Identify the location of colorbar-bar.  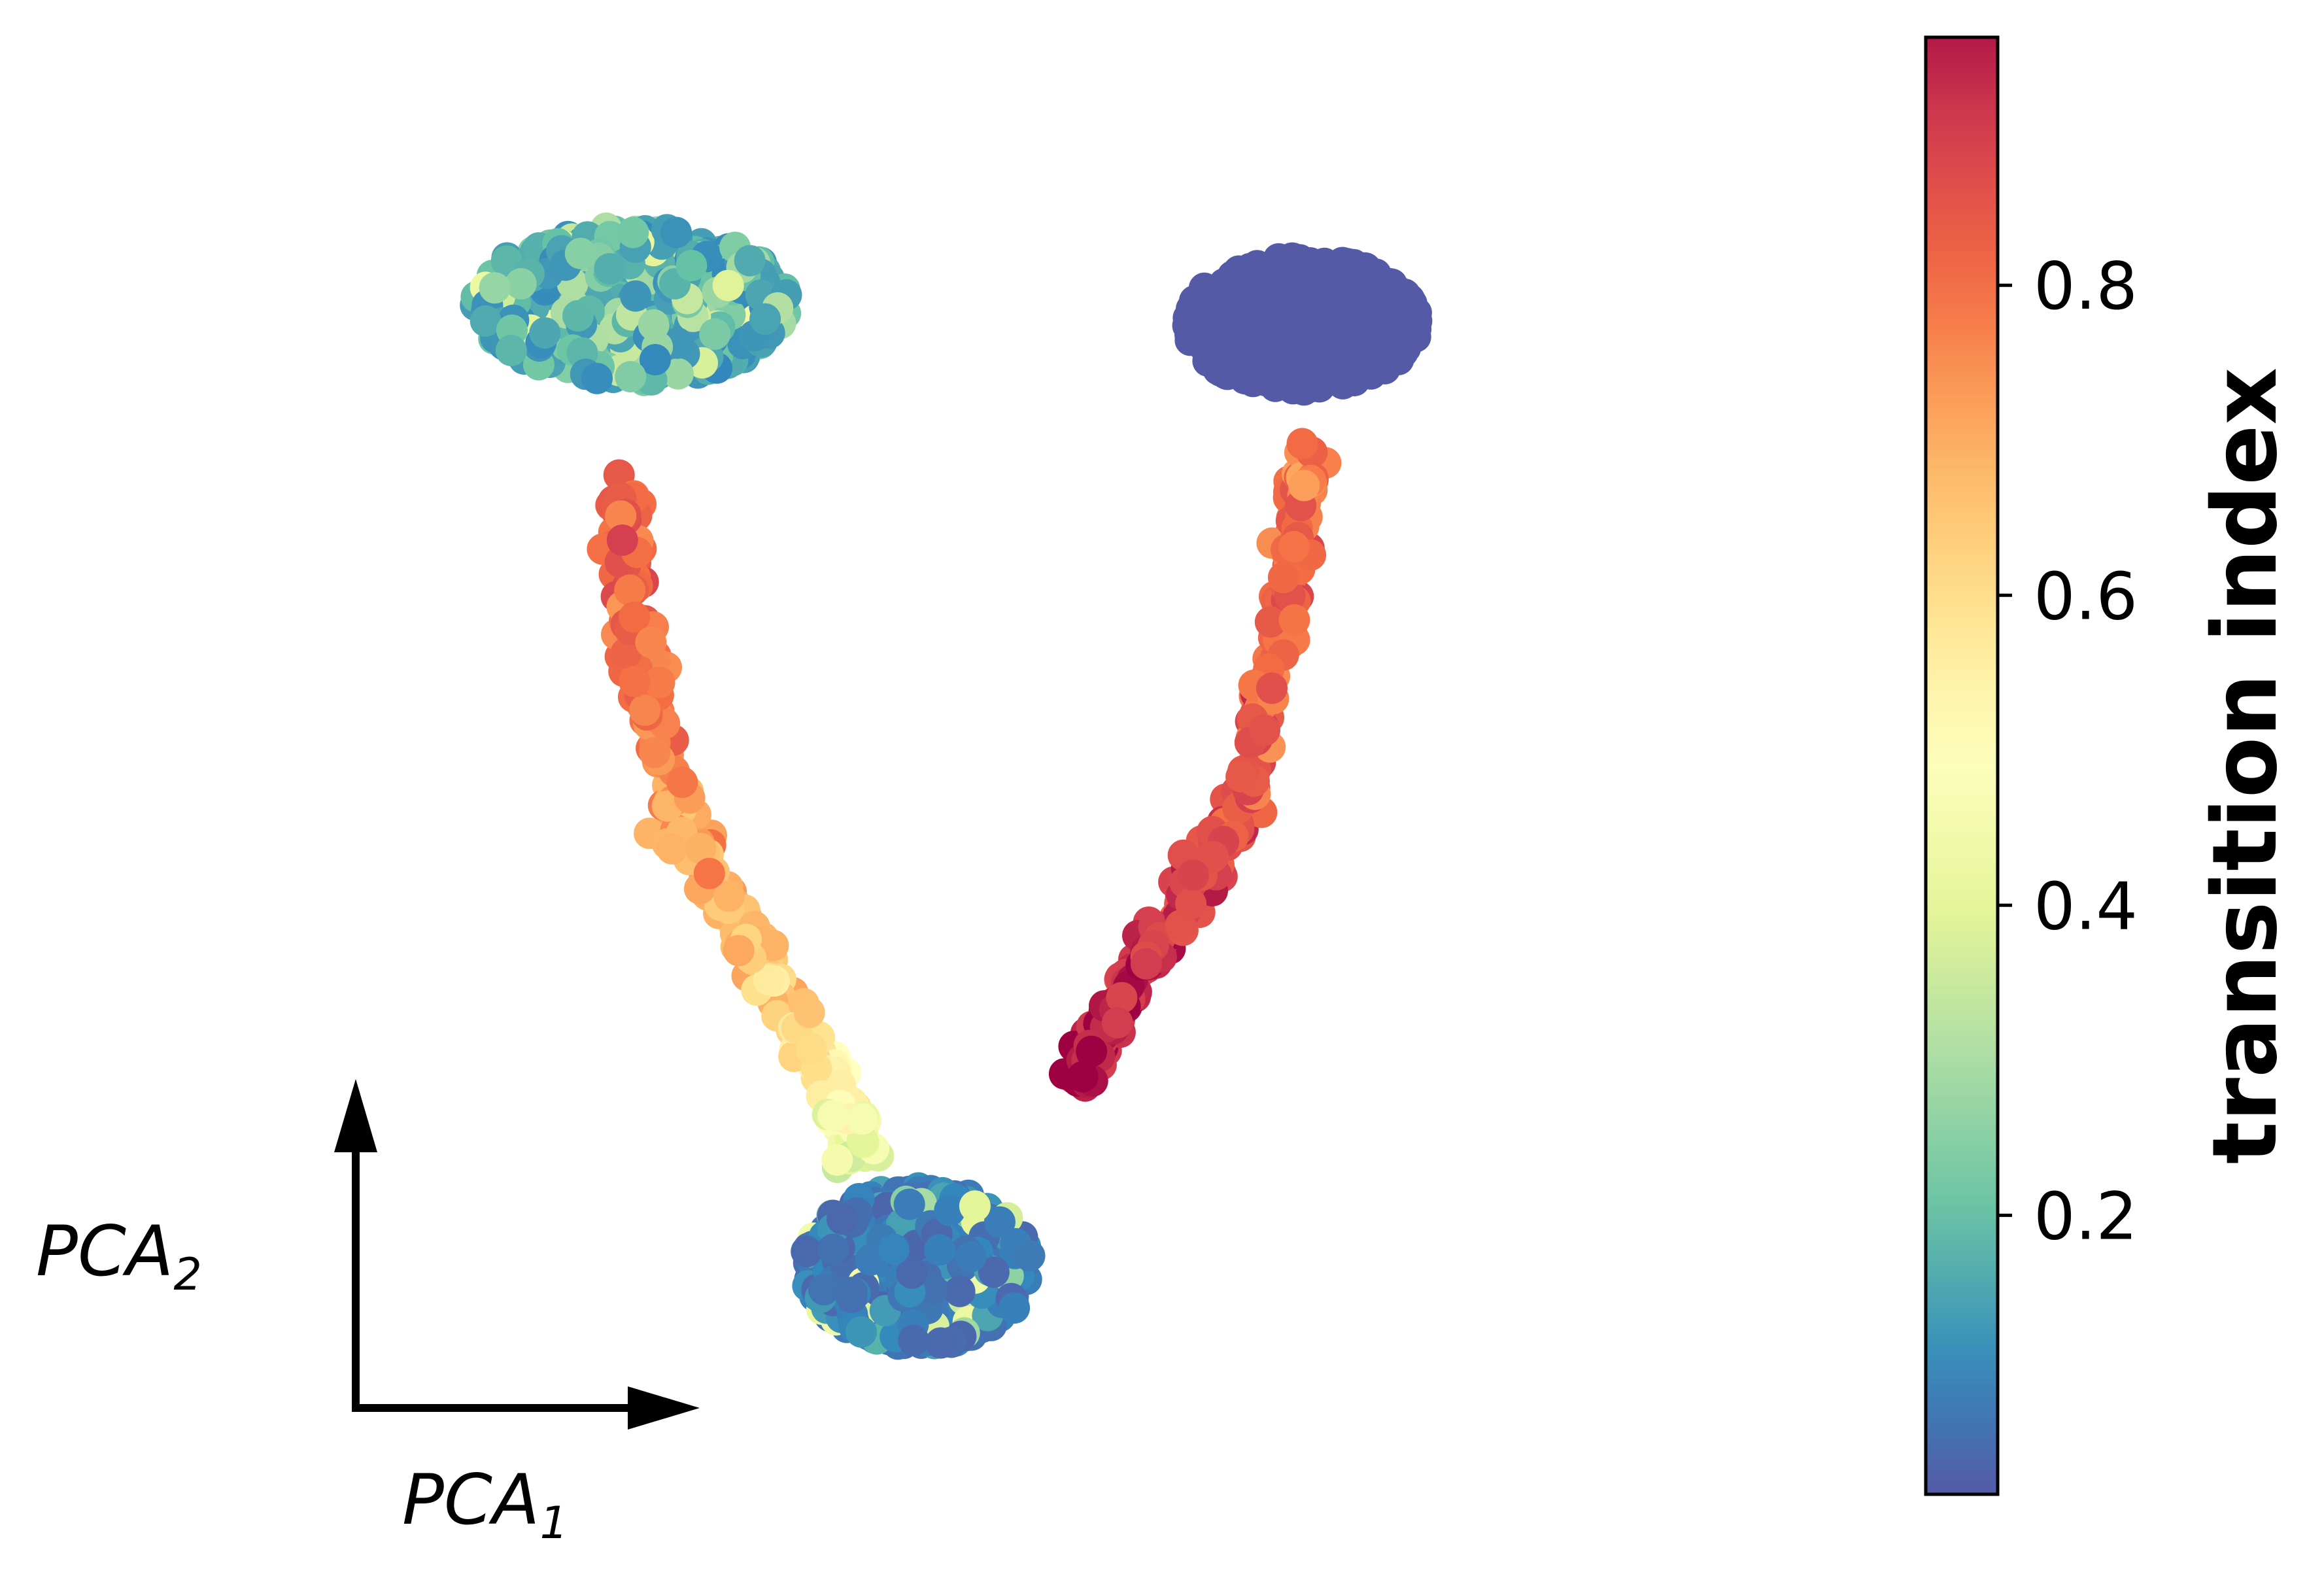
(1962, 765).